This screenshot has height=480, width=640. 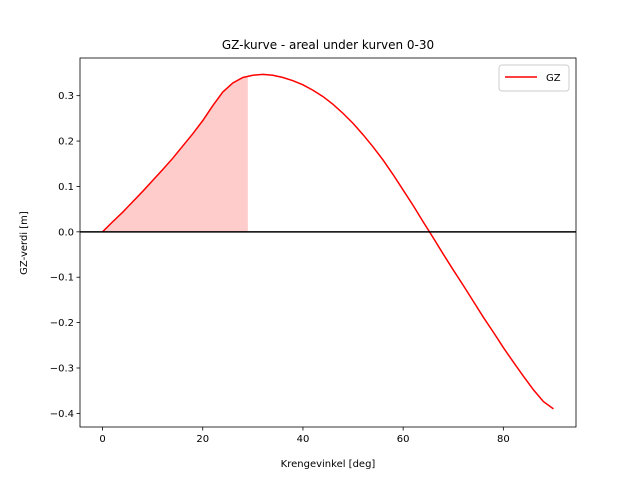 I want to click on area-under-curve, so click(x=175, y=154).